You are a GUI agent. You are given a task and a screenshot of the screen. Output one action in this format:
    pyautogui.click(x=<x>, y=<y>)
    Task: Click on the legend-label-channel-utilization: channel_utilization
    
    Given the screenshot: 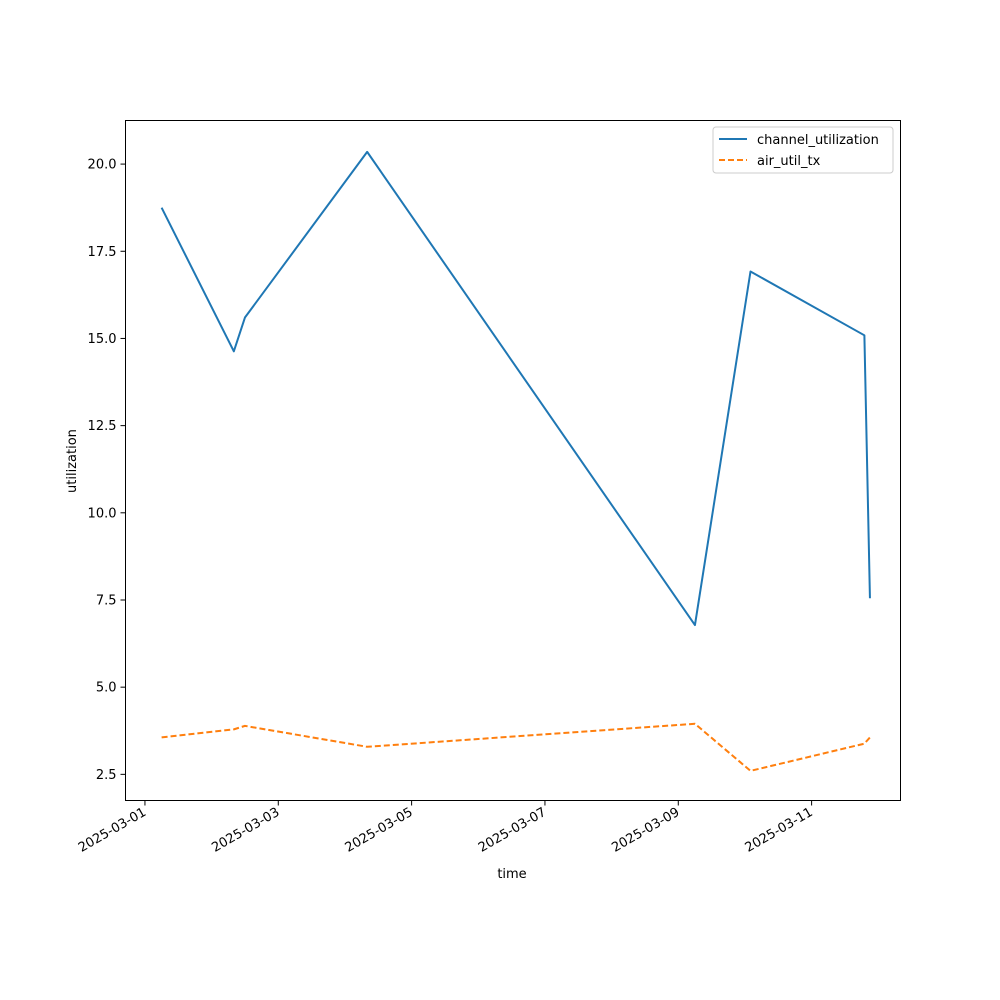 What is the action you would take?
    pyautogui.click(x=818, y=140)
    